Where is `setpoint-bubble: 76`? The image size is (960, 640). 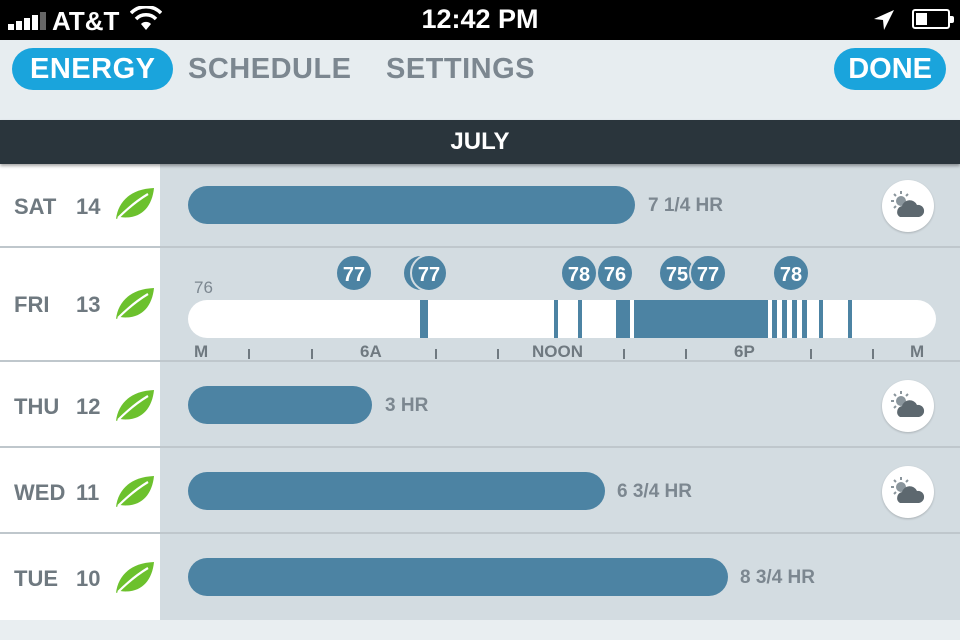 setpoint-bubble: 76 is located at coordinates (615, 273).